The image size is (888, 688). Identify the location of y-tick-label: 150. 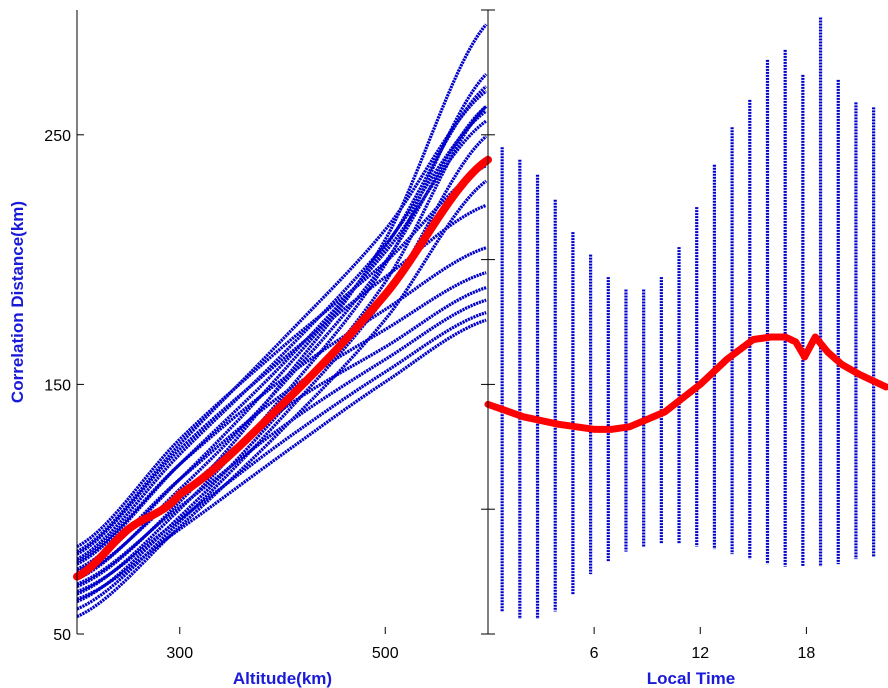
(57, 385).